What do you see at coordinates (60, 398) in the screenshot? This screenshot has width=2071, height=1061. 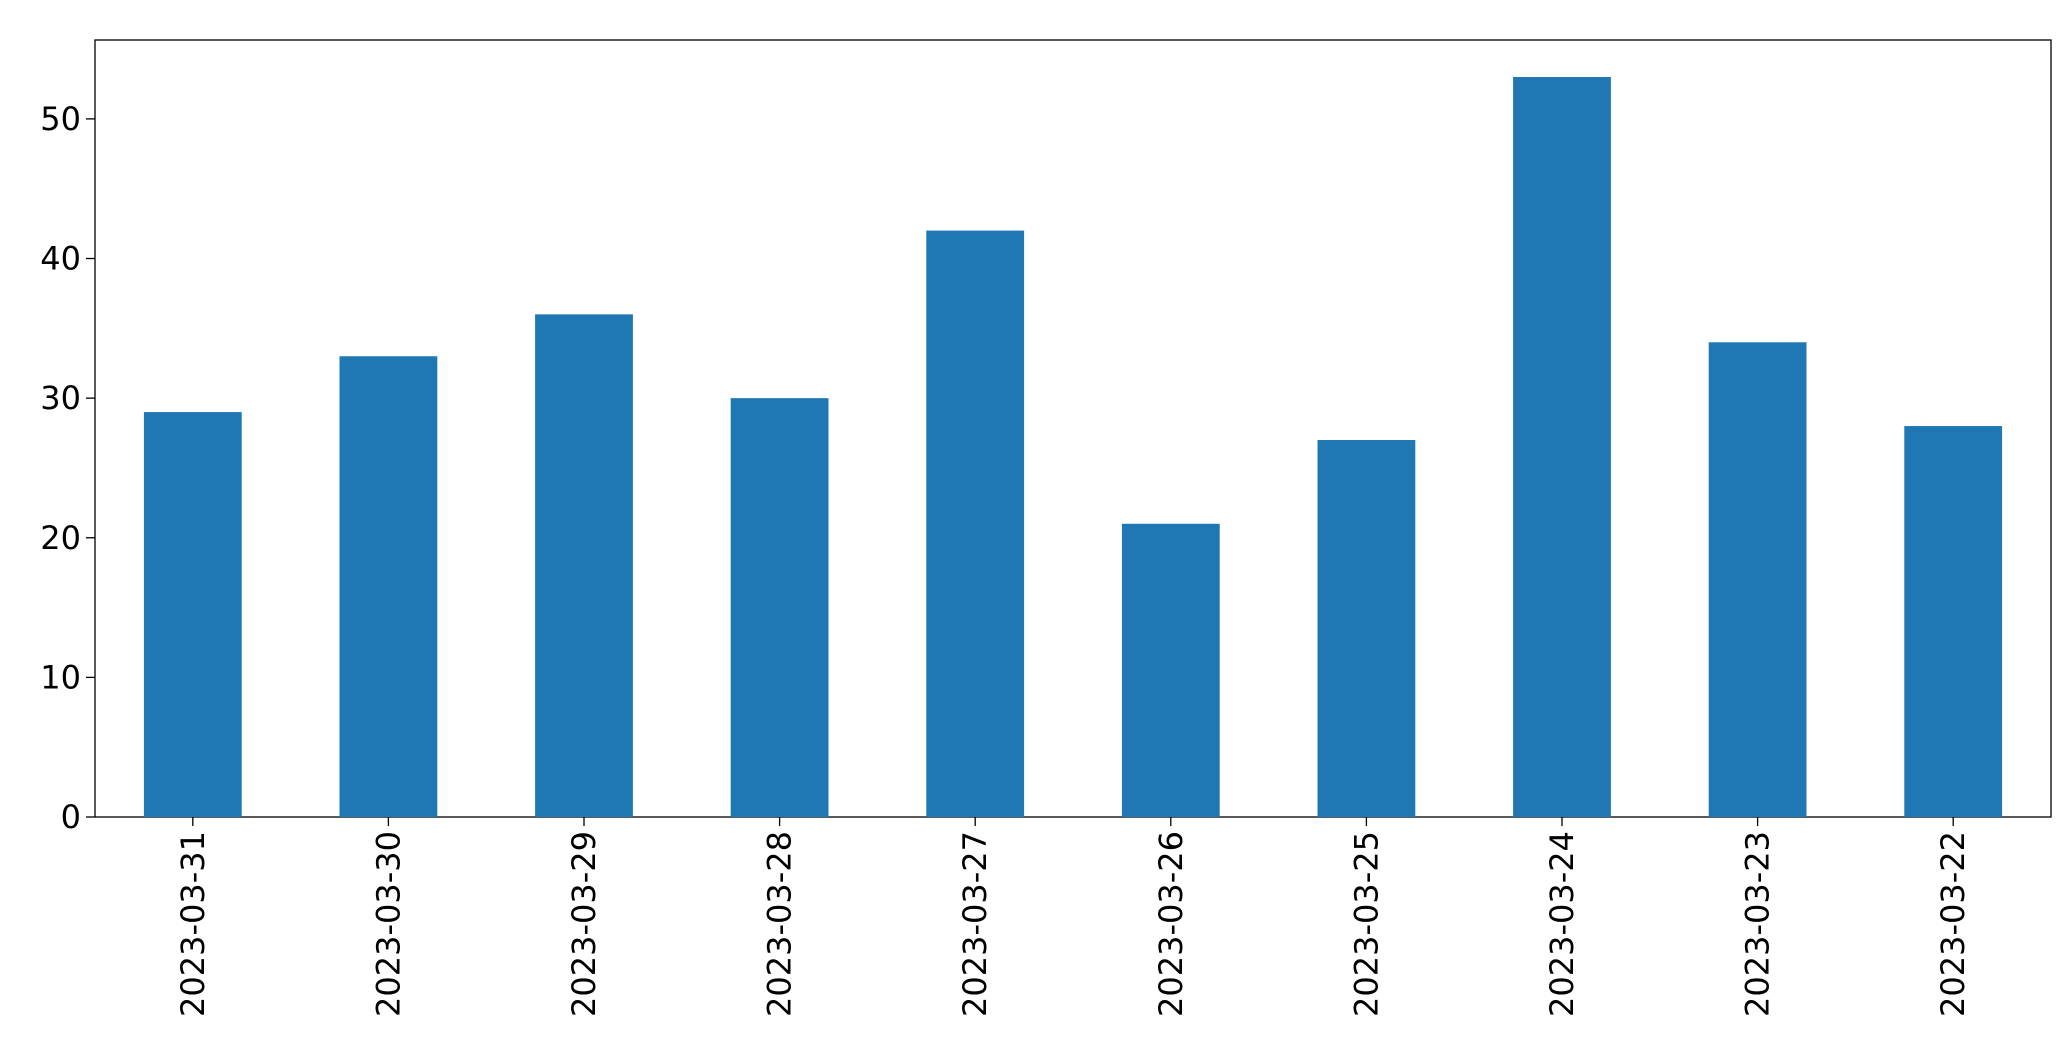 I see `y-tick-label: 30` at bounding box center [60, 398].